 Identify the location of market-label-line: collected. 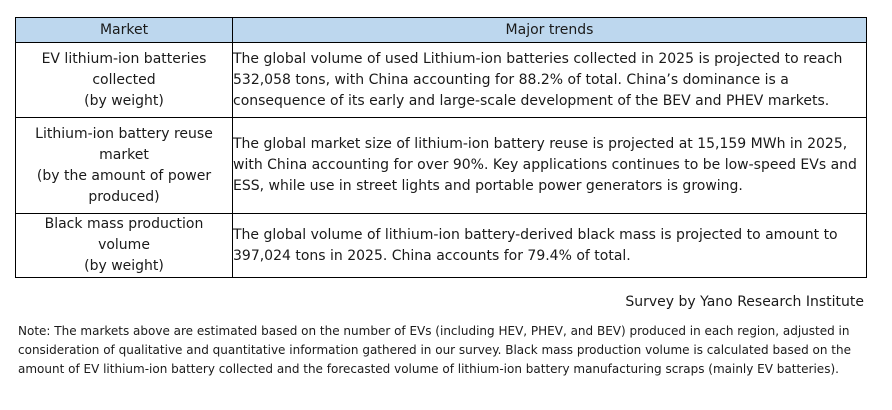
(124, 79).